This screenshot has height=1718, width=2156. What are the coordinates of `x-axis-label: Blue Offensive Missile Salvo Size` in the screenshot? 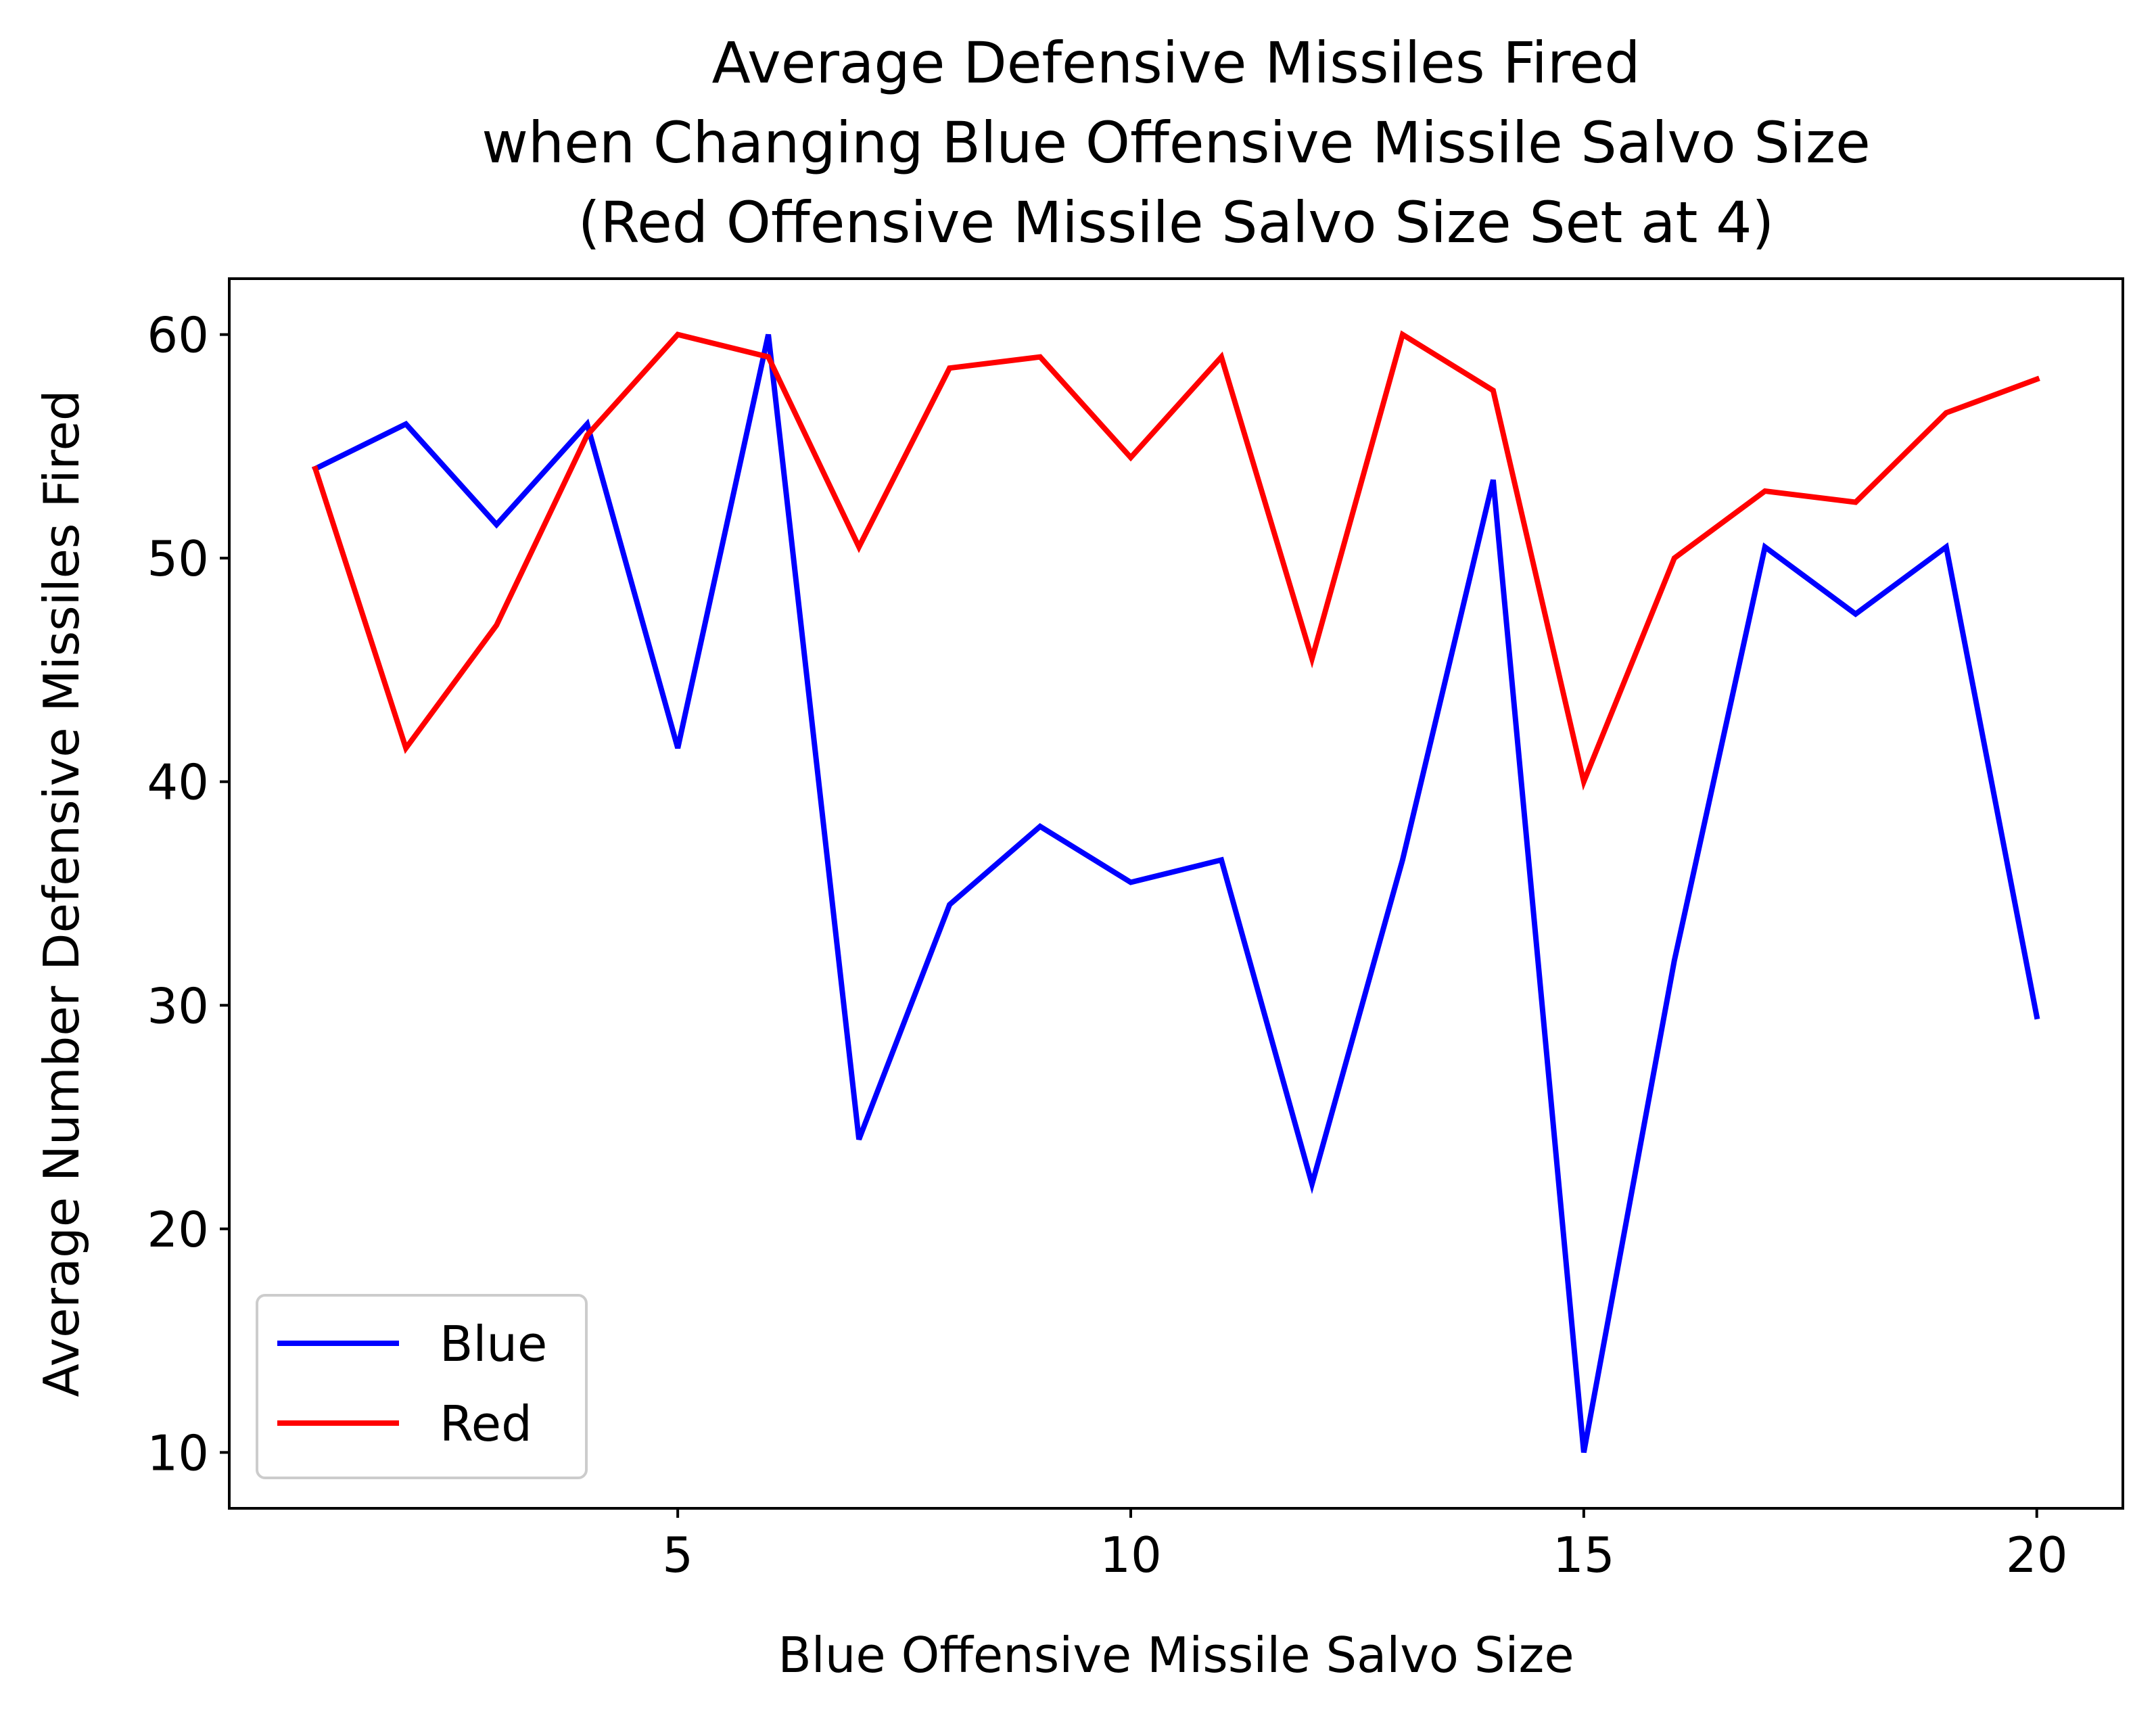 It's located at (1176, 1655).